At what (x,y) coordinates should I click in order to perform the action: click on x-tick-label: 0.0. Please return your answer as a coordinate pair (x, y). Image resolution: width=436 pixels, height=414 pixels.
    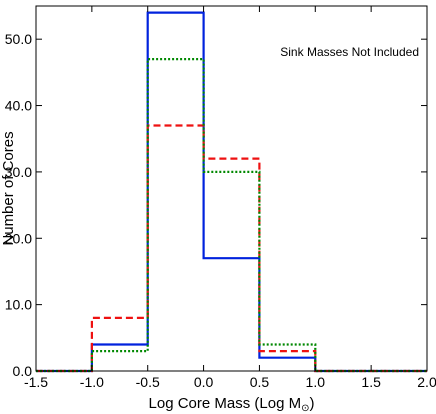
    Looking at the image, I should click on (204, 382).